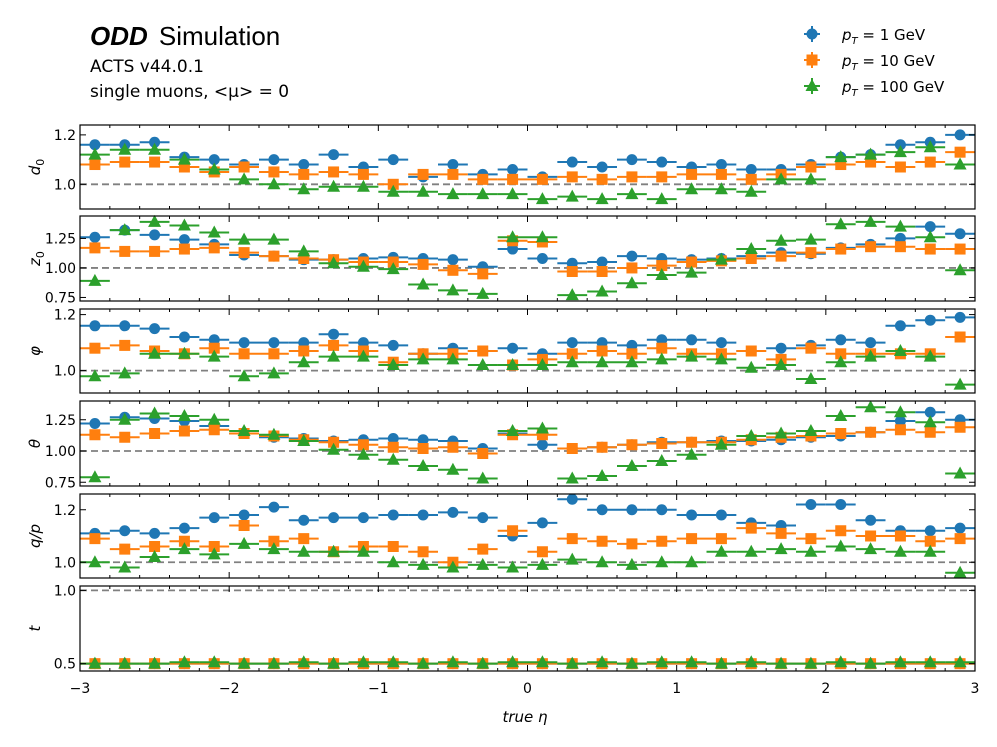  I want to click on x-tick-label: 3, so click(975, 689).